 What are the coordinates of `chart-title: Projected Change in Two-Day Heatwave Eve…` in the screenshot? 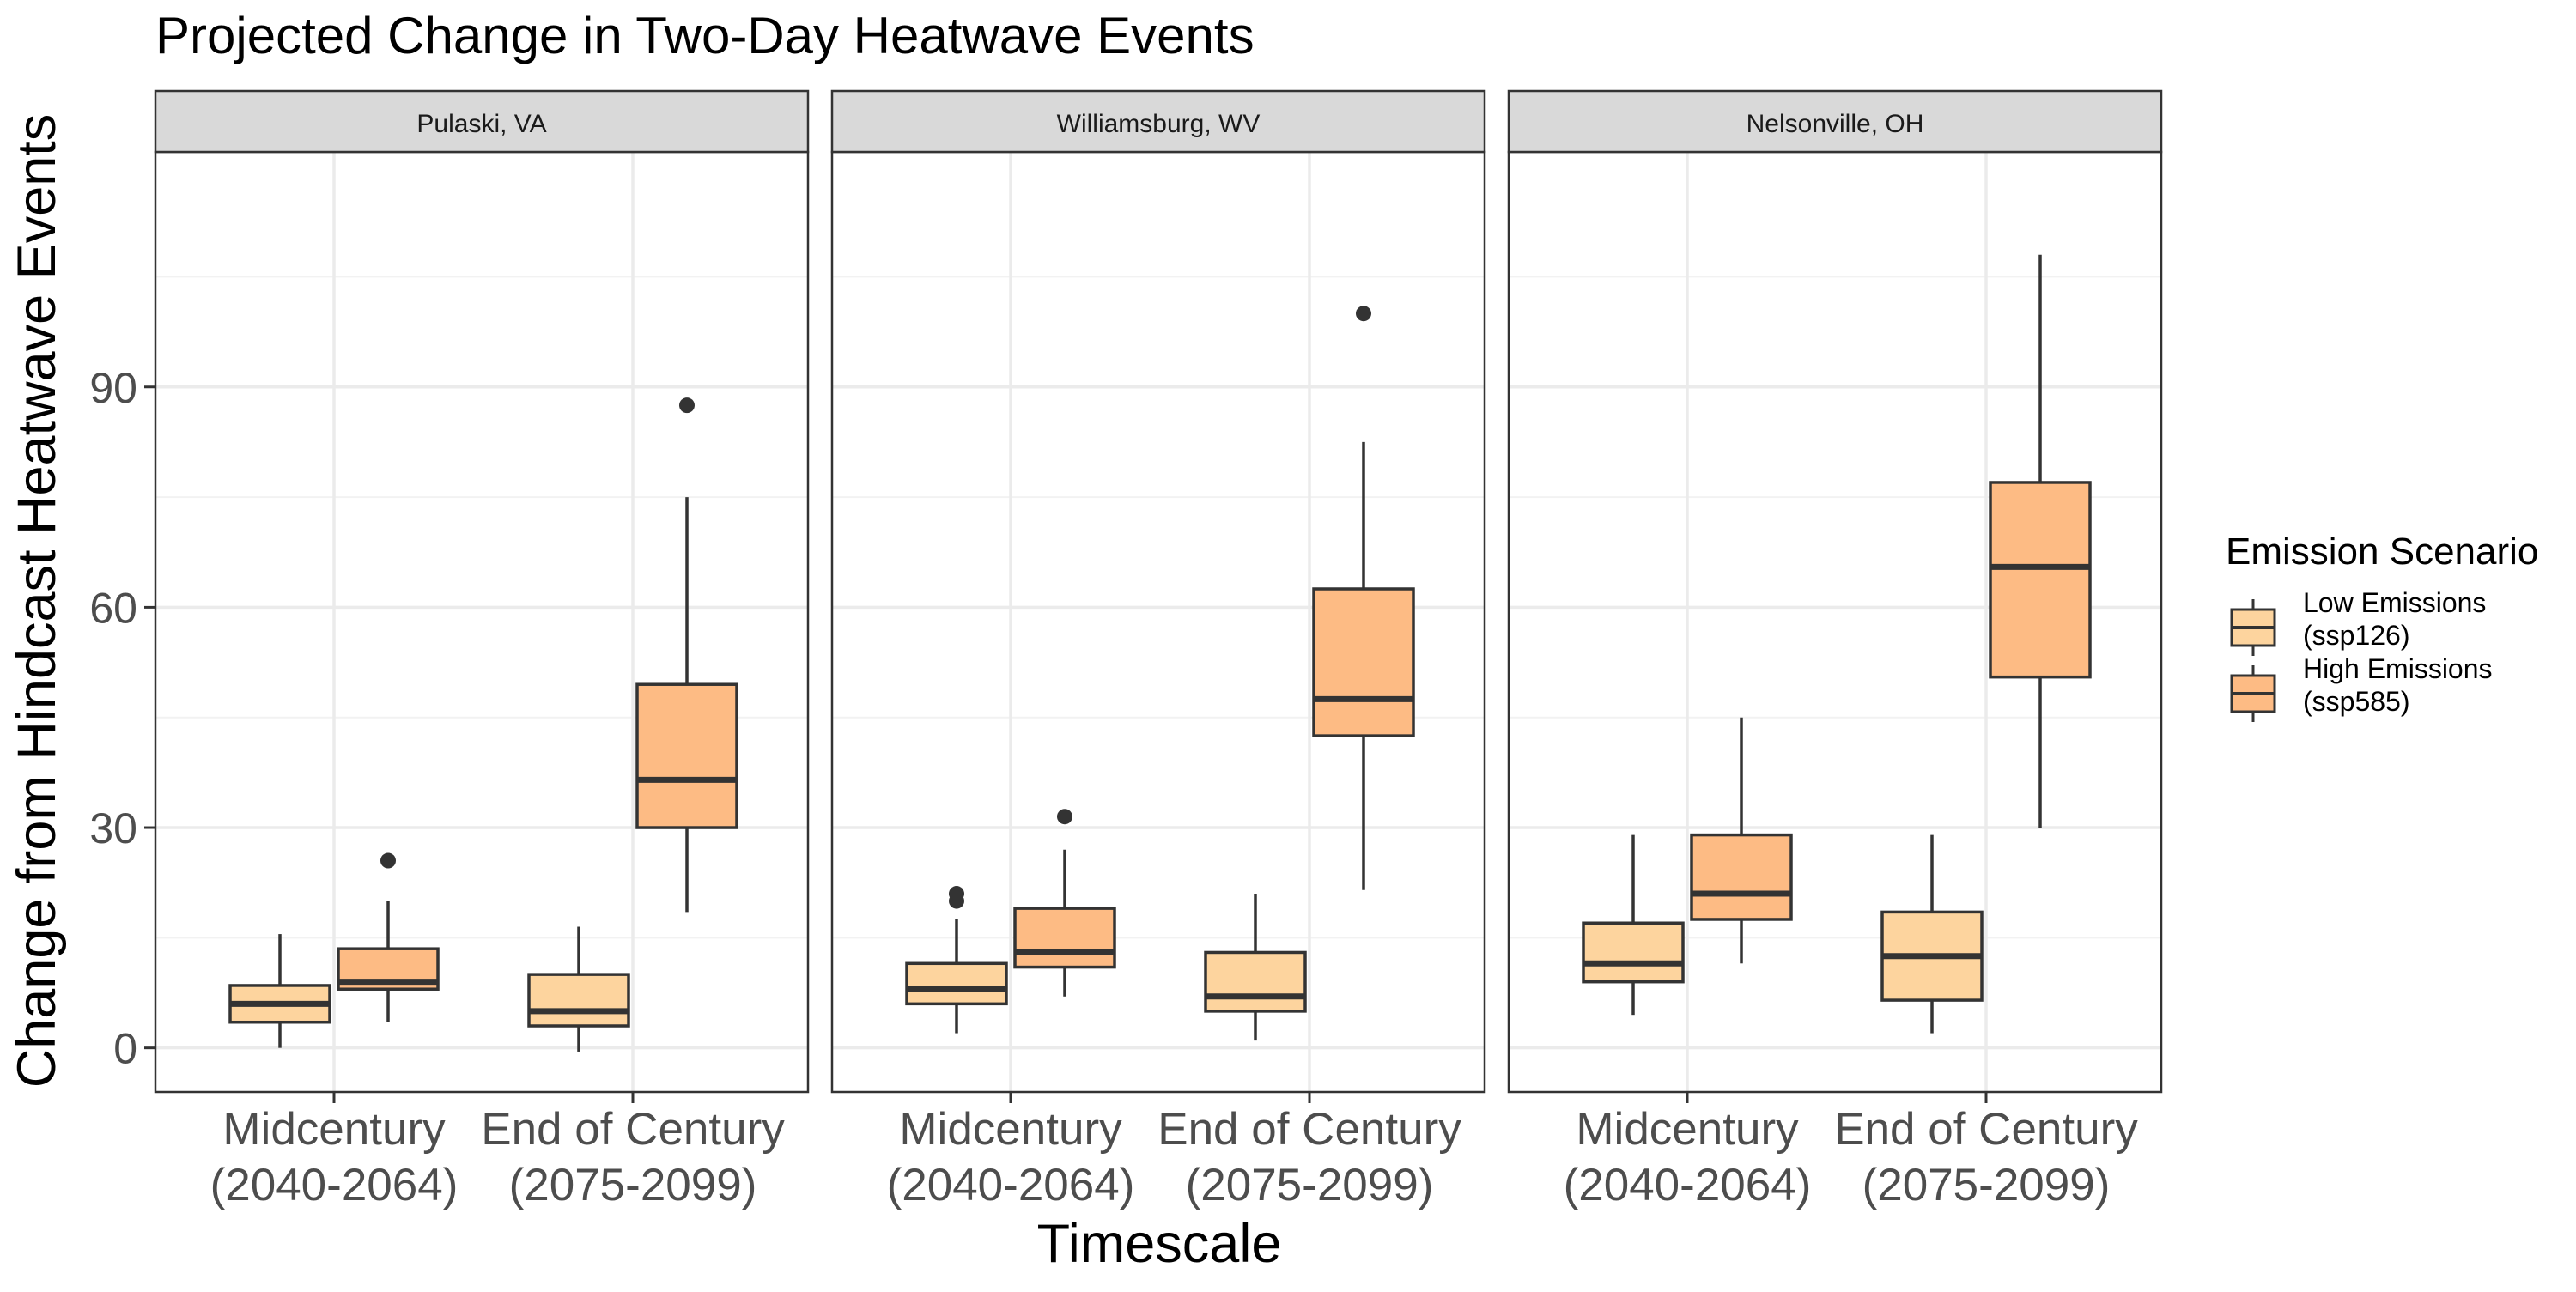 It's located at (705, 35).